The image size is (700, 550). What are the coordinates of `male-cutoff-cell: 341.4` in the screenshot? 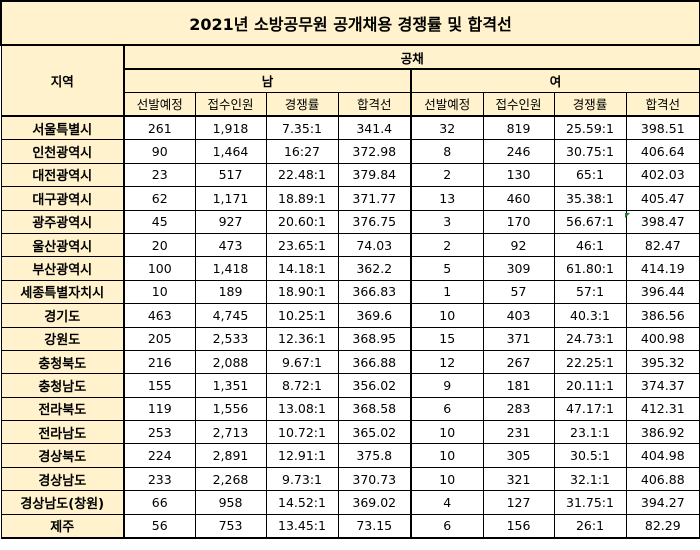 It's located at (374, 128).